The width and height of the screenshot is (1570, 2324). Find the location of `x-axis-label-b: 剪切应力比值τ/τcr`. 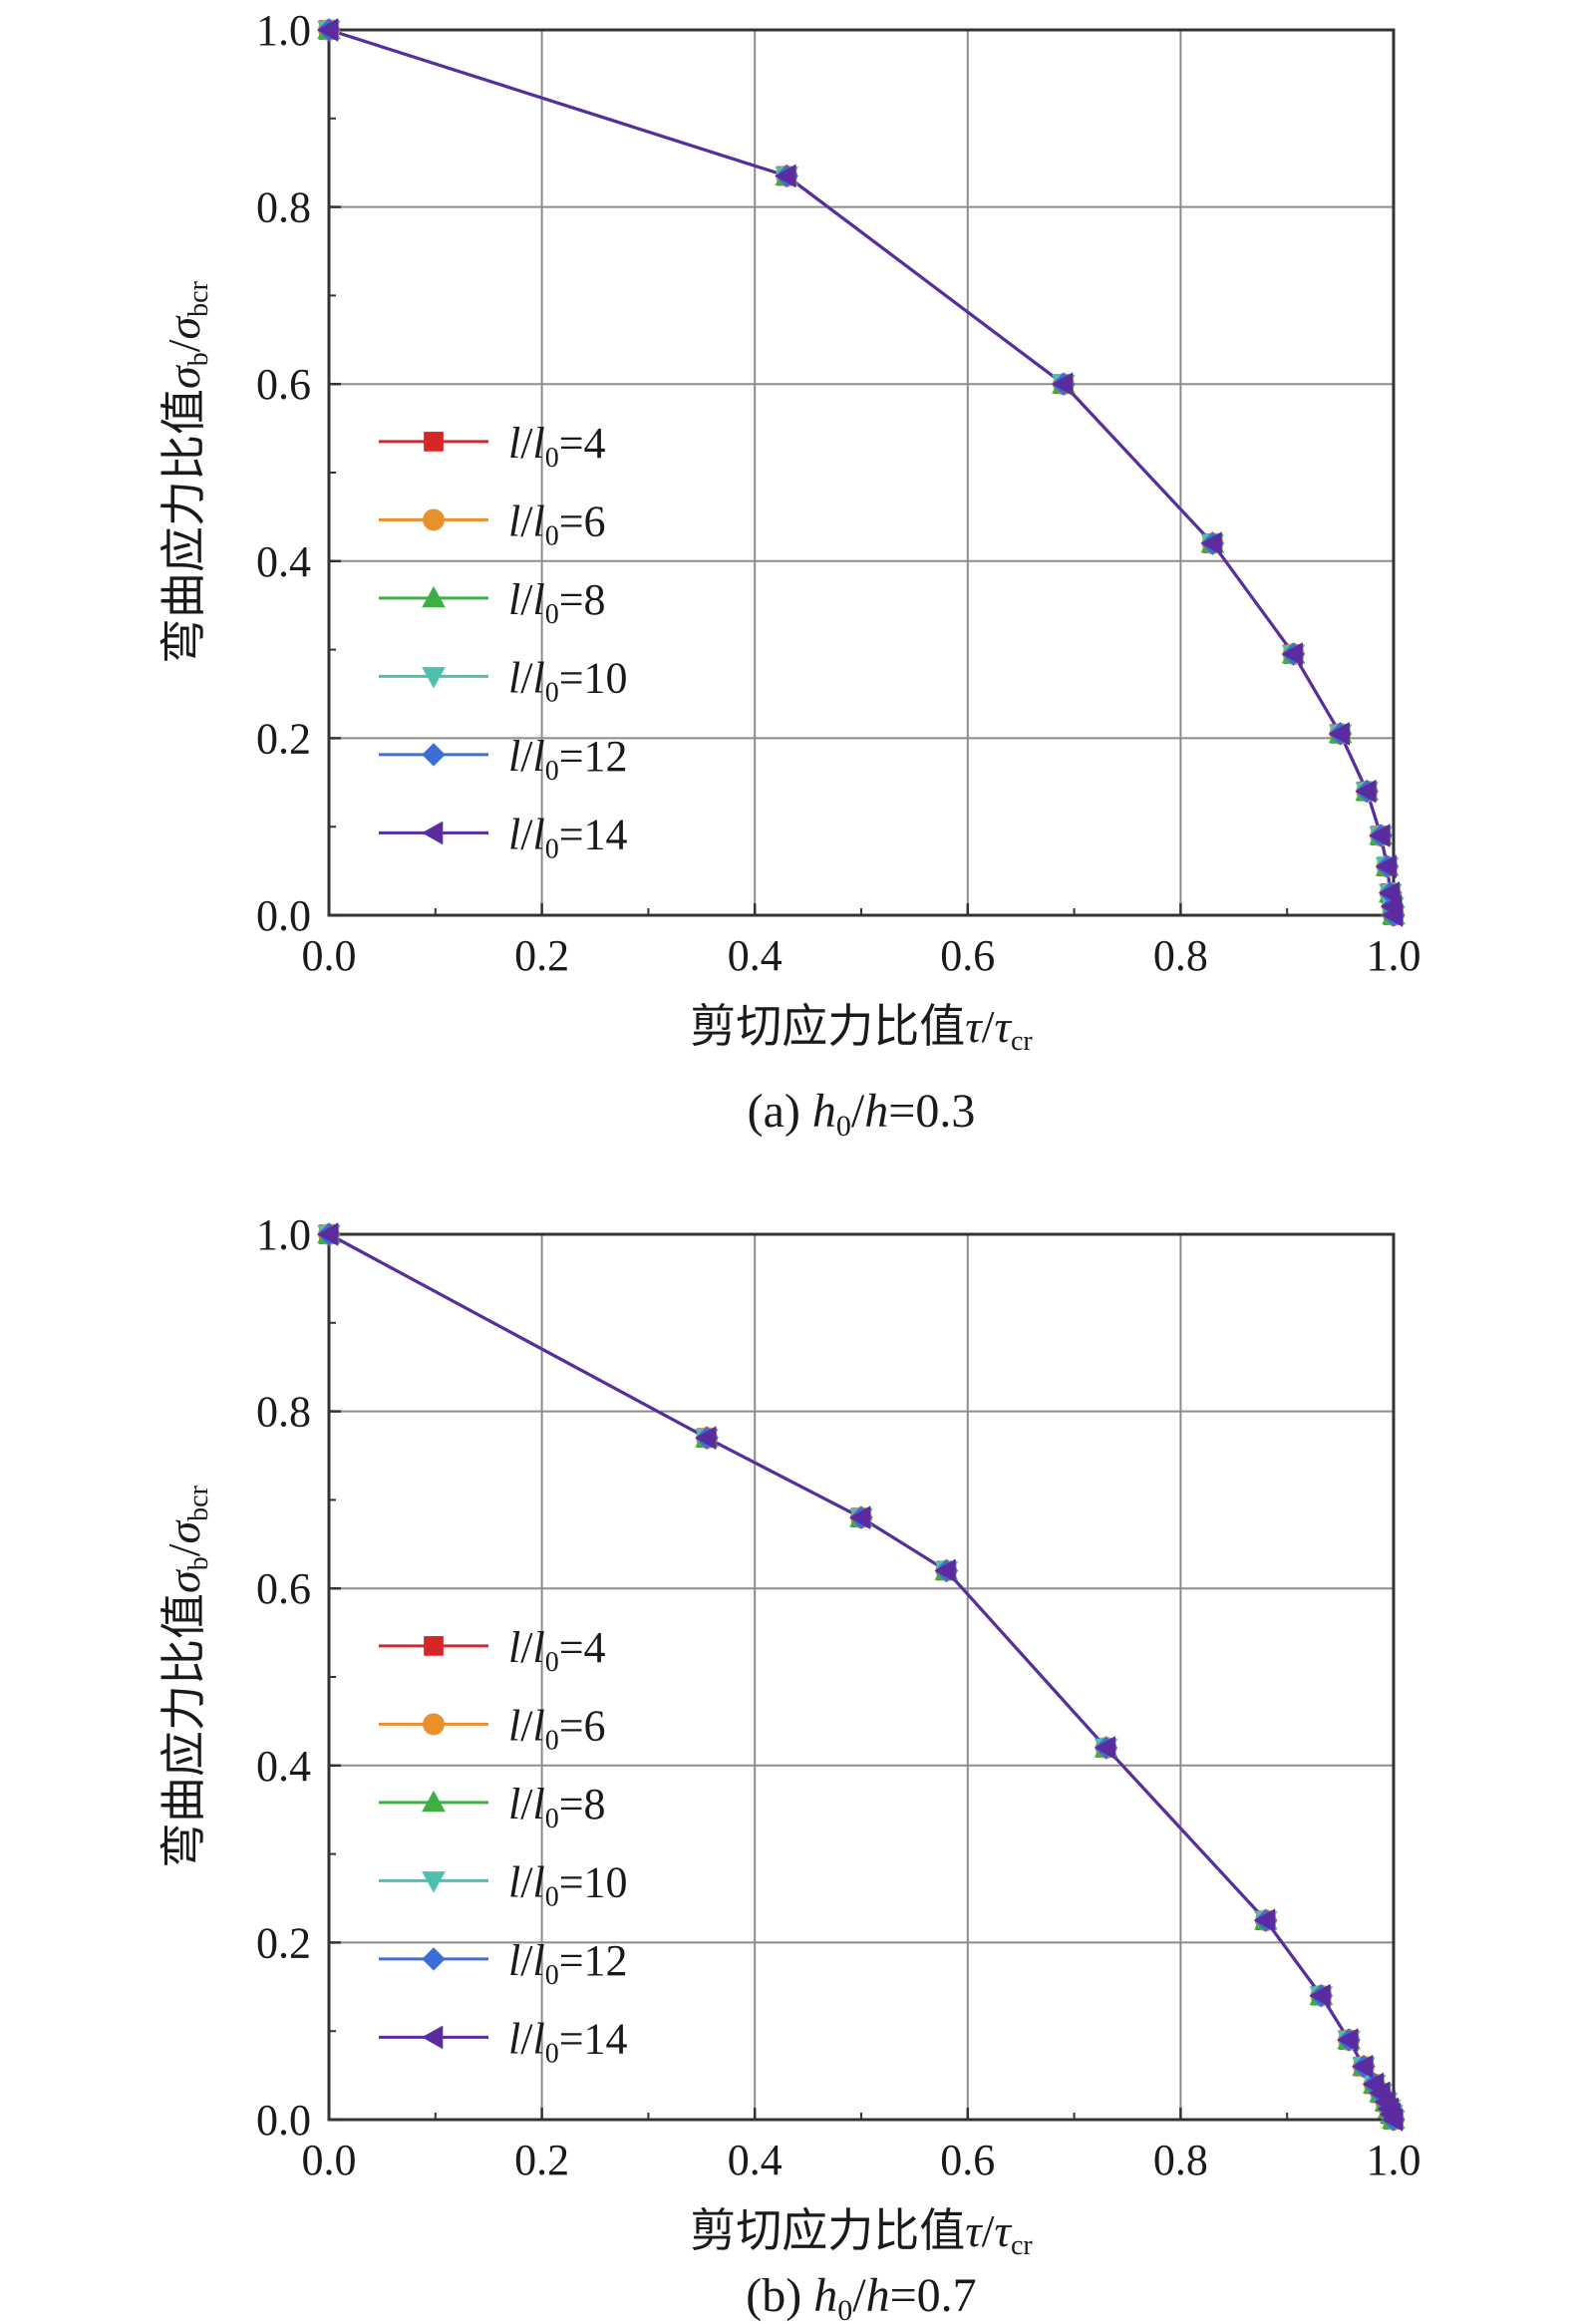

x-axis-label-b: 剪切应力比值τ/τcr is located at coordinates (862, 2233).